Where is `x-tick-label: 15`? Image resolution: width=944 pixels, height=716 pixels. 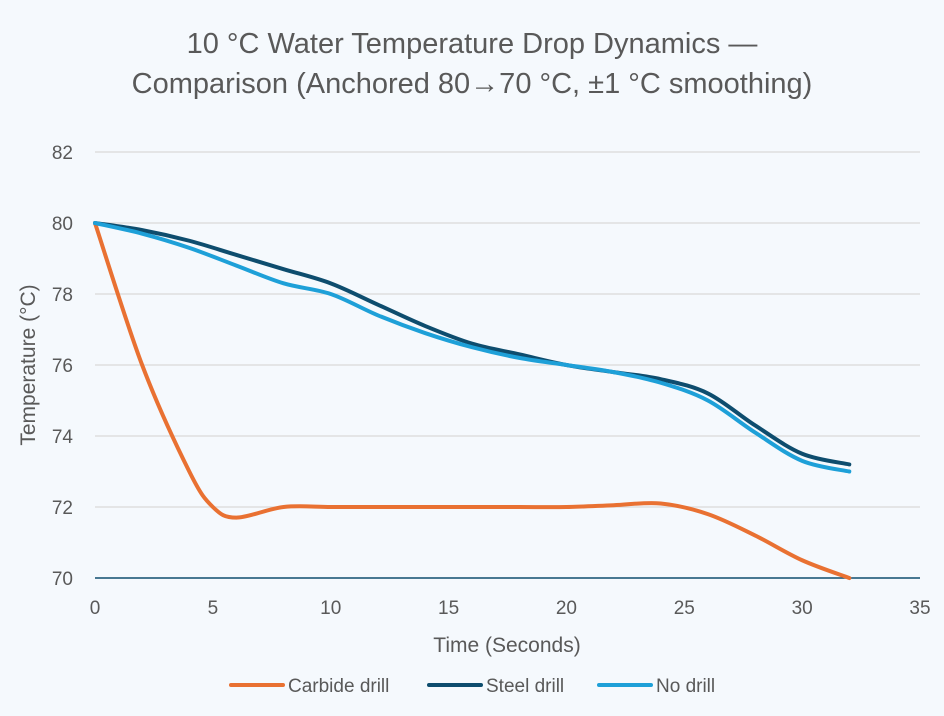
x-tick-label: 15 is located at coordinates (448, 608).